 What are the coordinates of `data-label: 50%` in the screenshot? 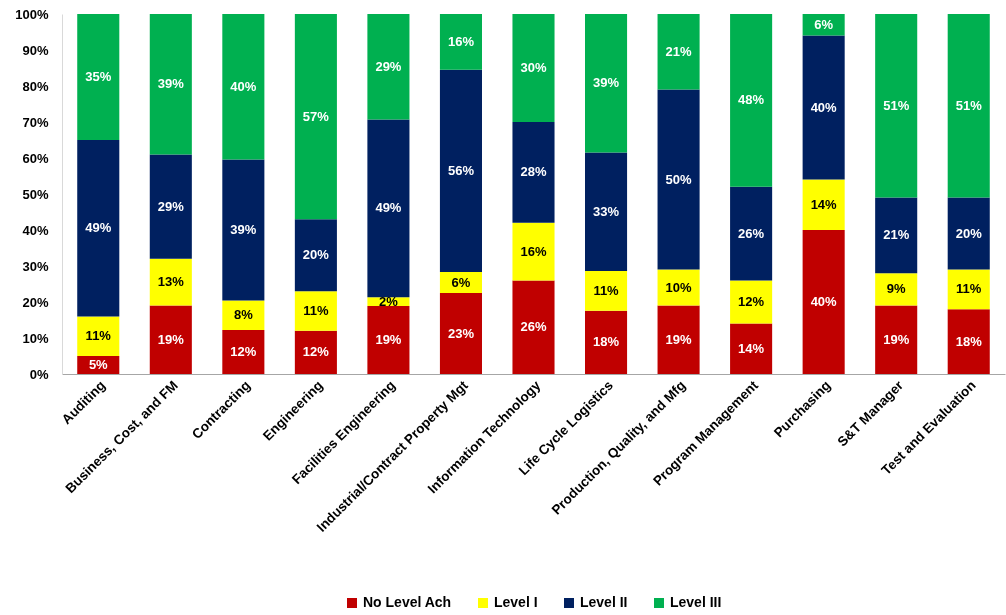 It's located at (679, 179).